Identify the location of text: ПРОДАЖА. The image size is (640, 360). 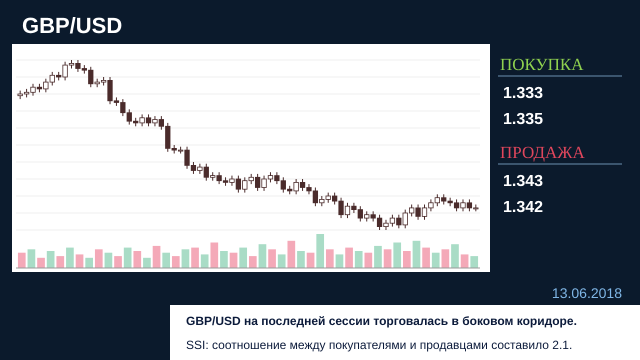
(543, 152).